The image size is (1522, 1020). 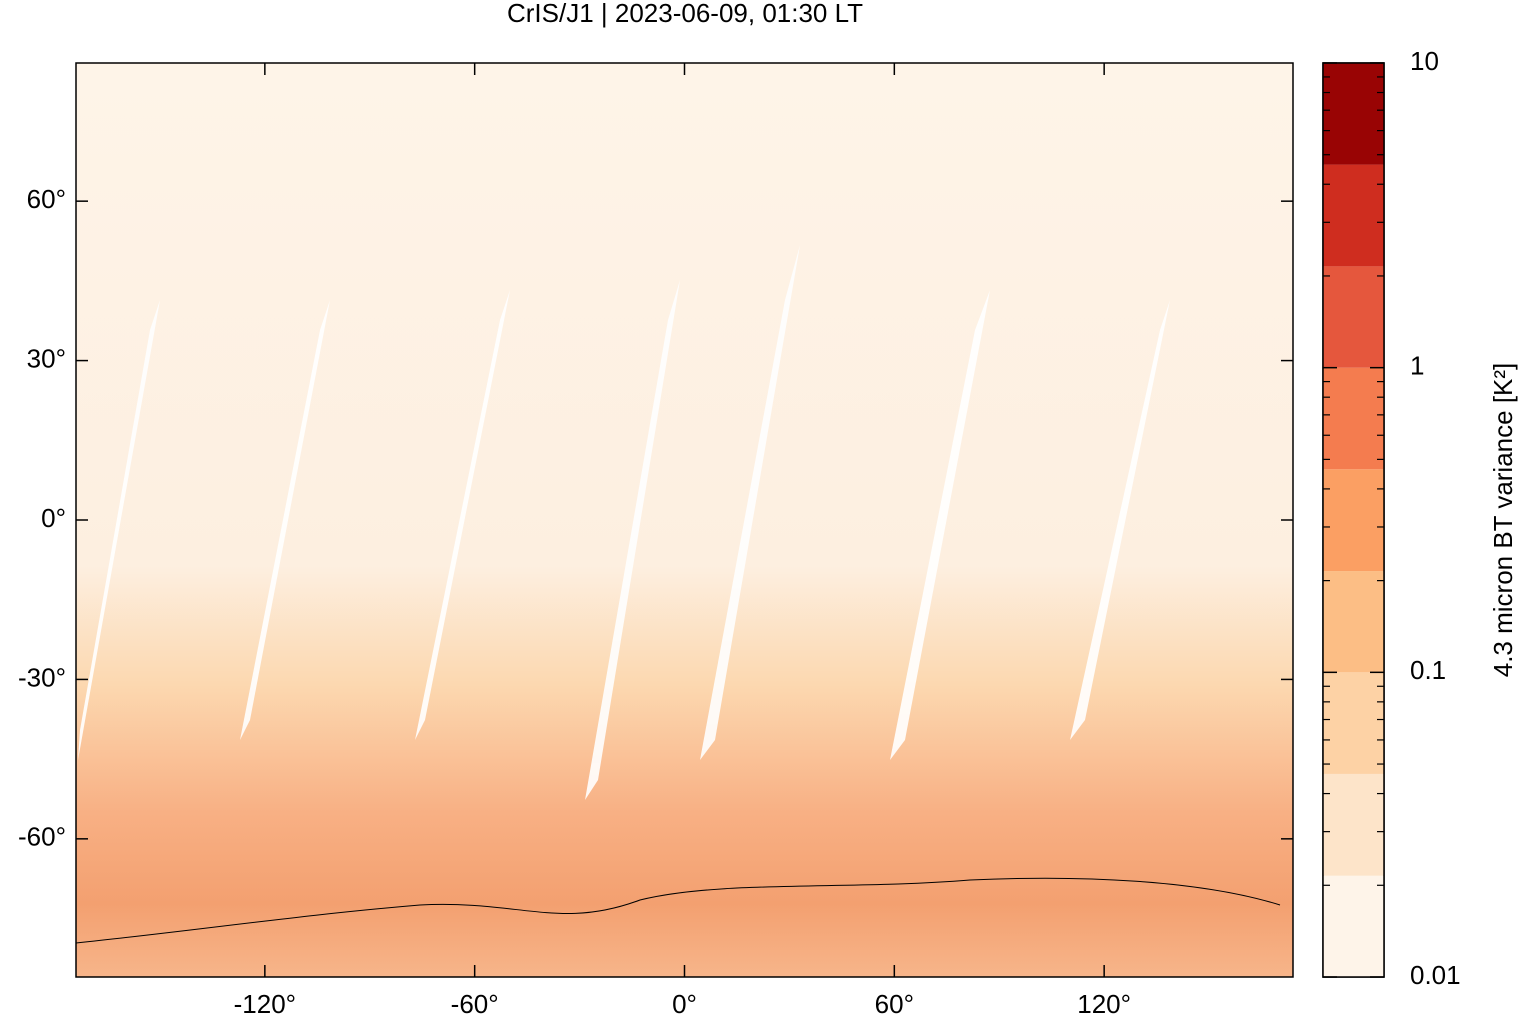 What do you see at coordinates (678, 910) in the screenshot?
I see `coastline` at bounding box center [678, 910].